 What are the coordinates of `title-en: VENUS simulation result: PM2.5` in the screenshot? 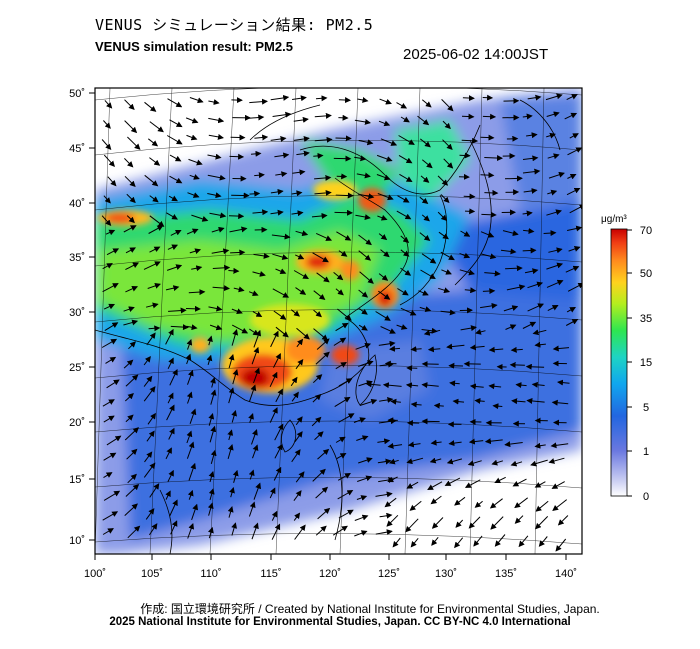 It's located at (194, 46).